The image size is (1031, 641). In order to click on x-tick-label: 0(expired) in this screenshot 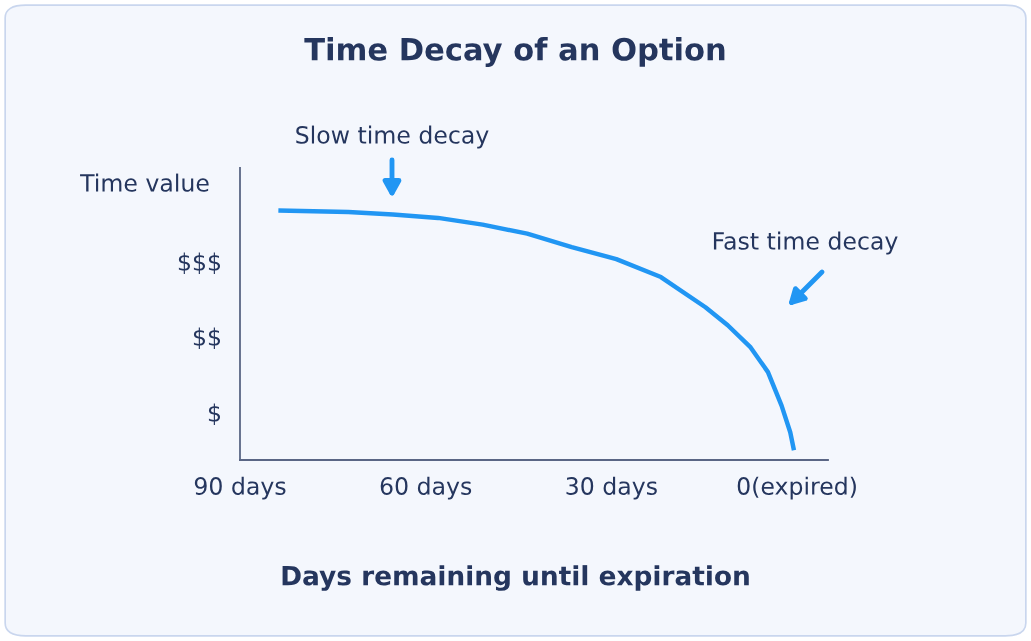, I will do `click(796, 488)`.